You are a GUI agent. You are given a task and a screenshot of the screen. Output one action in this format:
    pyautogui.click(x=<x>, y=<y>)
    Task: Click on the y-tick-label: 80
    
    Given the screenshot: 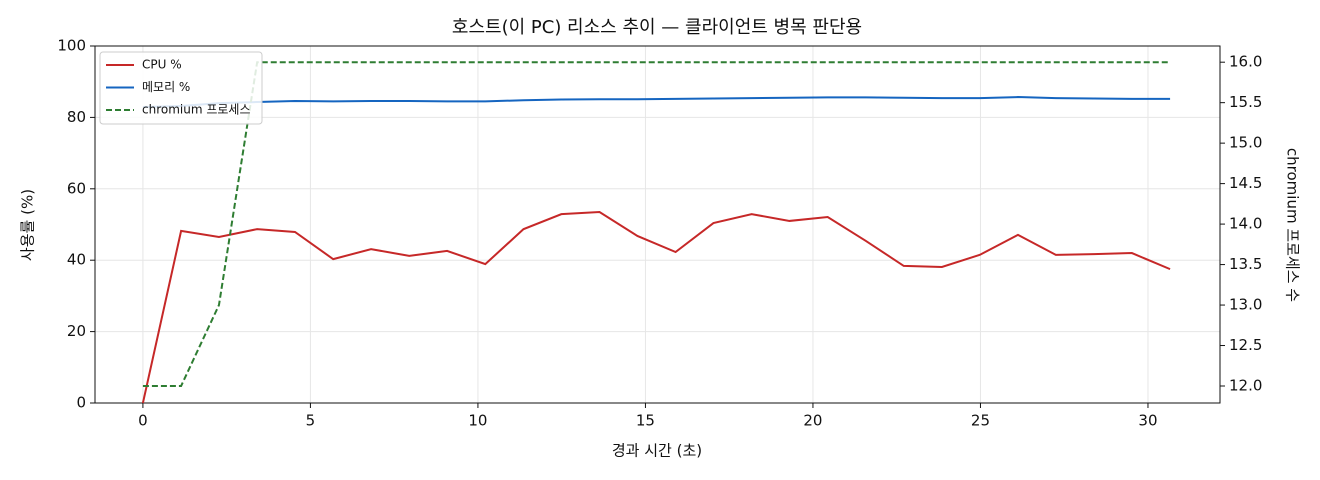 What is the action you would take?
    pyautogui.click(x=76, y=117)
    